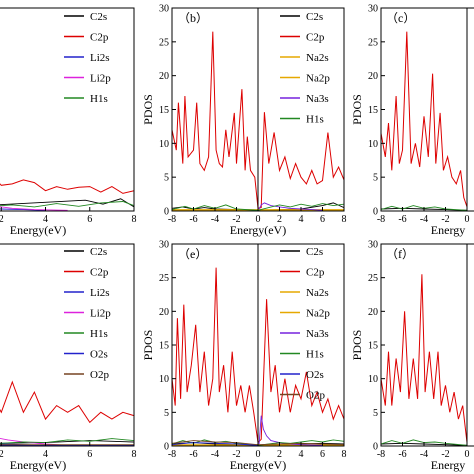 The height and width of the screenshot is (474, 474). I want to click on series-line-c2s, so click(67, 442).